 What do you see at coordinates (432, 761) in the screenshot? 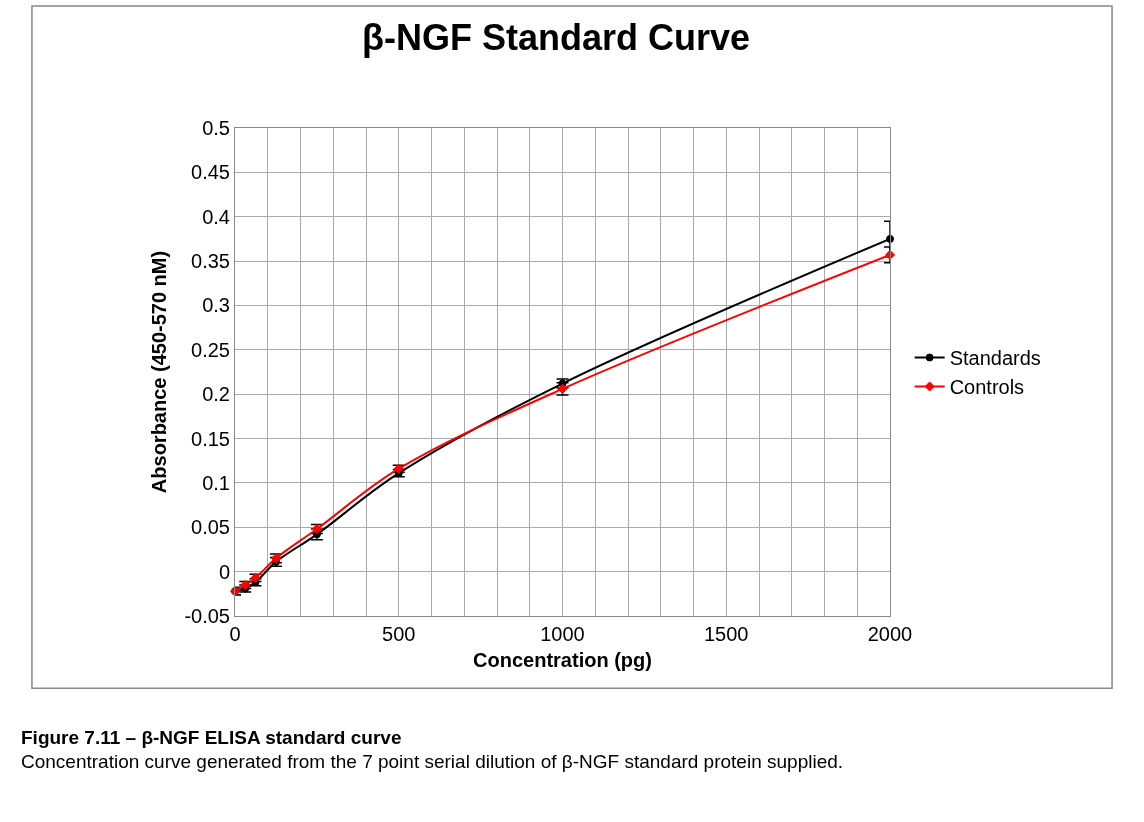
I see `text: Concentration curve generated from the 7 point serial dilution of β-NGF standard protein supplied.` at bounding box center [432, 761].